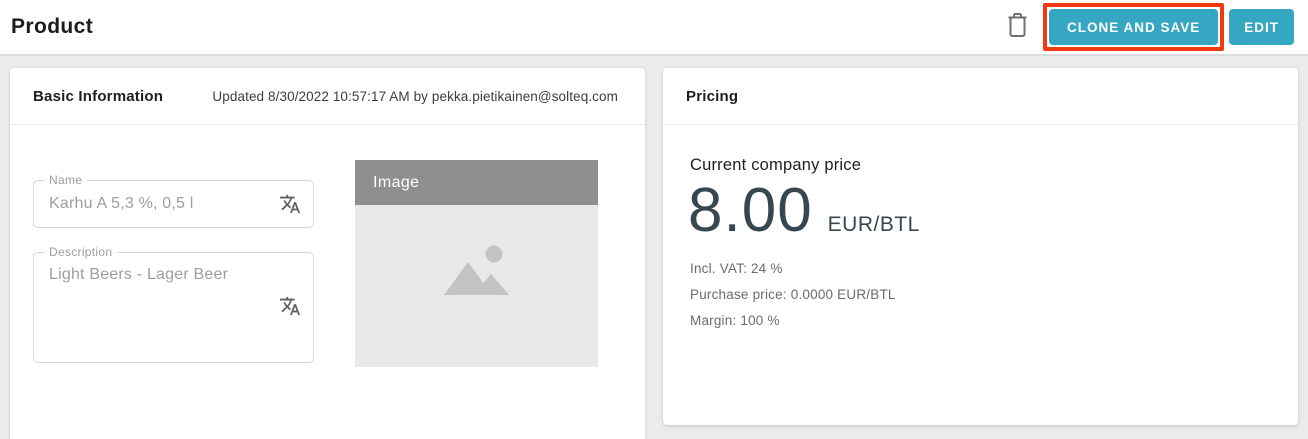  I want to click on image-placeholder, so click(476, 286).